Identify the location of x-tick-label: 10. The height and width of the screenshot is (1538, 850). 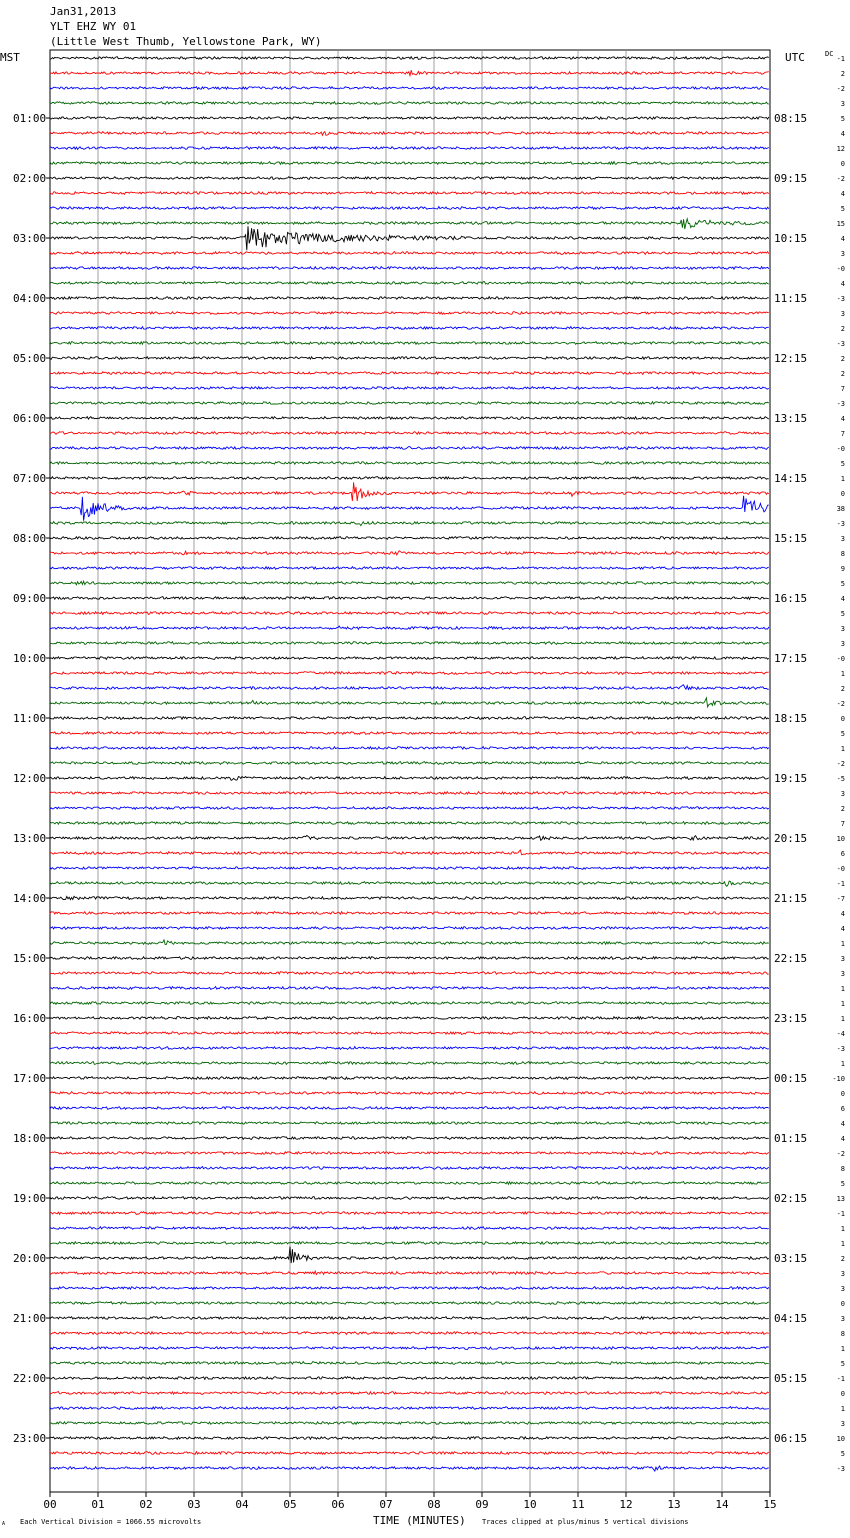
(529, 1504).